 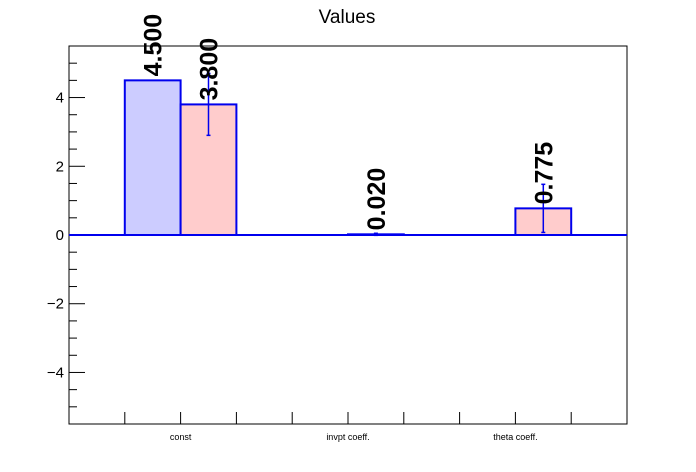 What do you see at coordinates (60, 235) in the screenshot?
I see `y-tick-label: 0` at bounding box center [60, 235].